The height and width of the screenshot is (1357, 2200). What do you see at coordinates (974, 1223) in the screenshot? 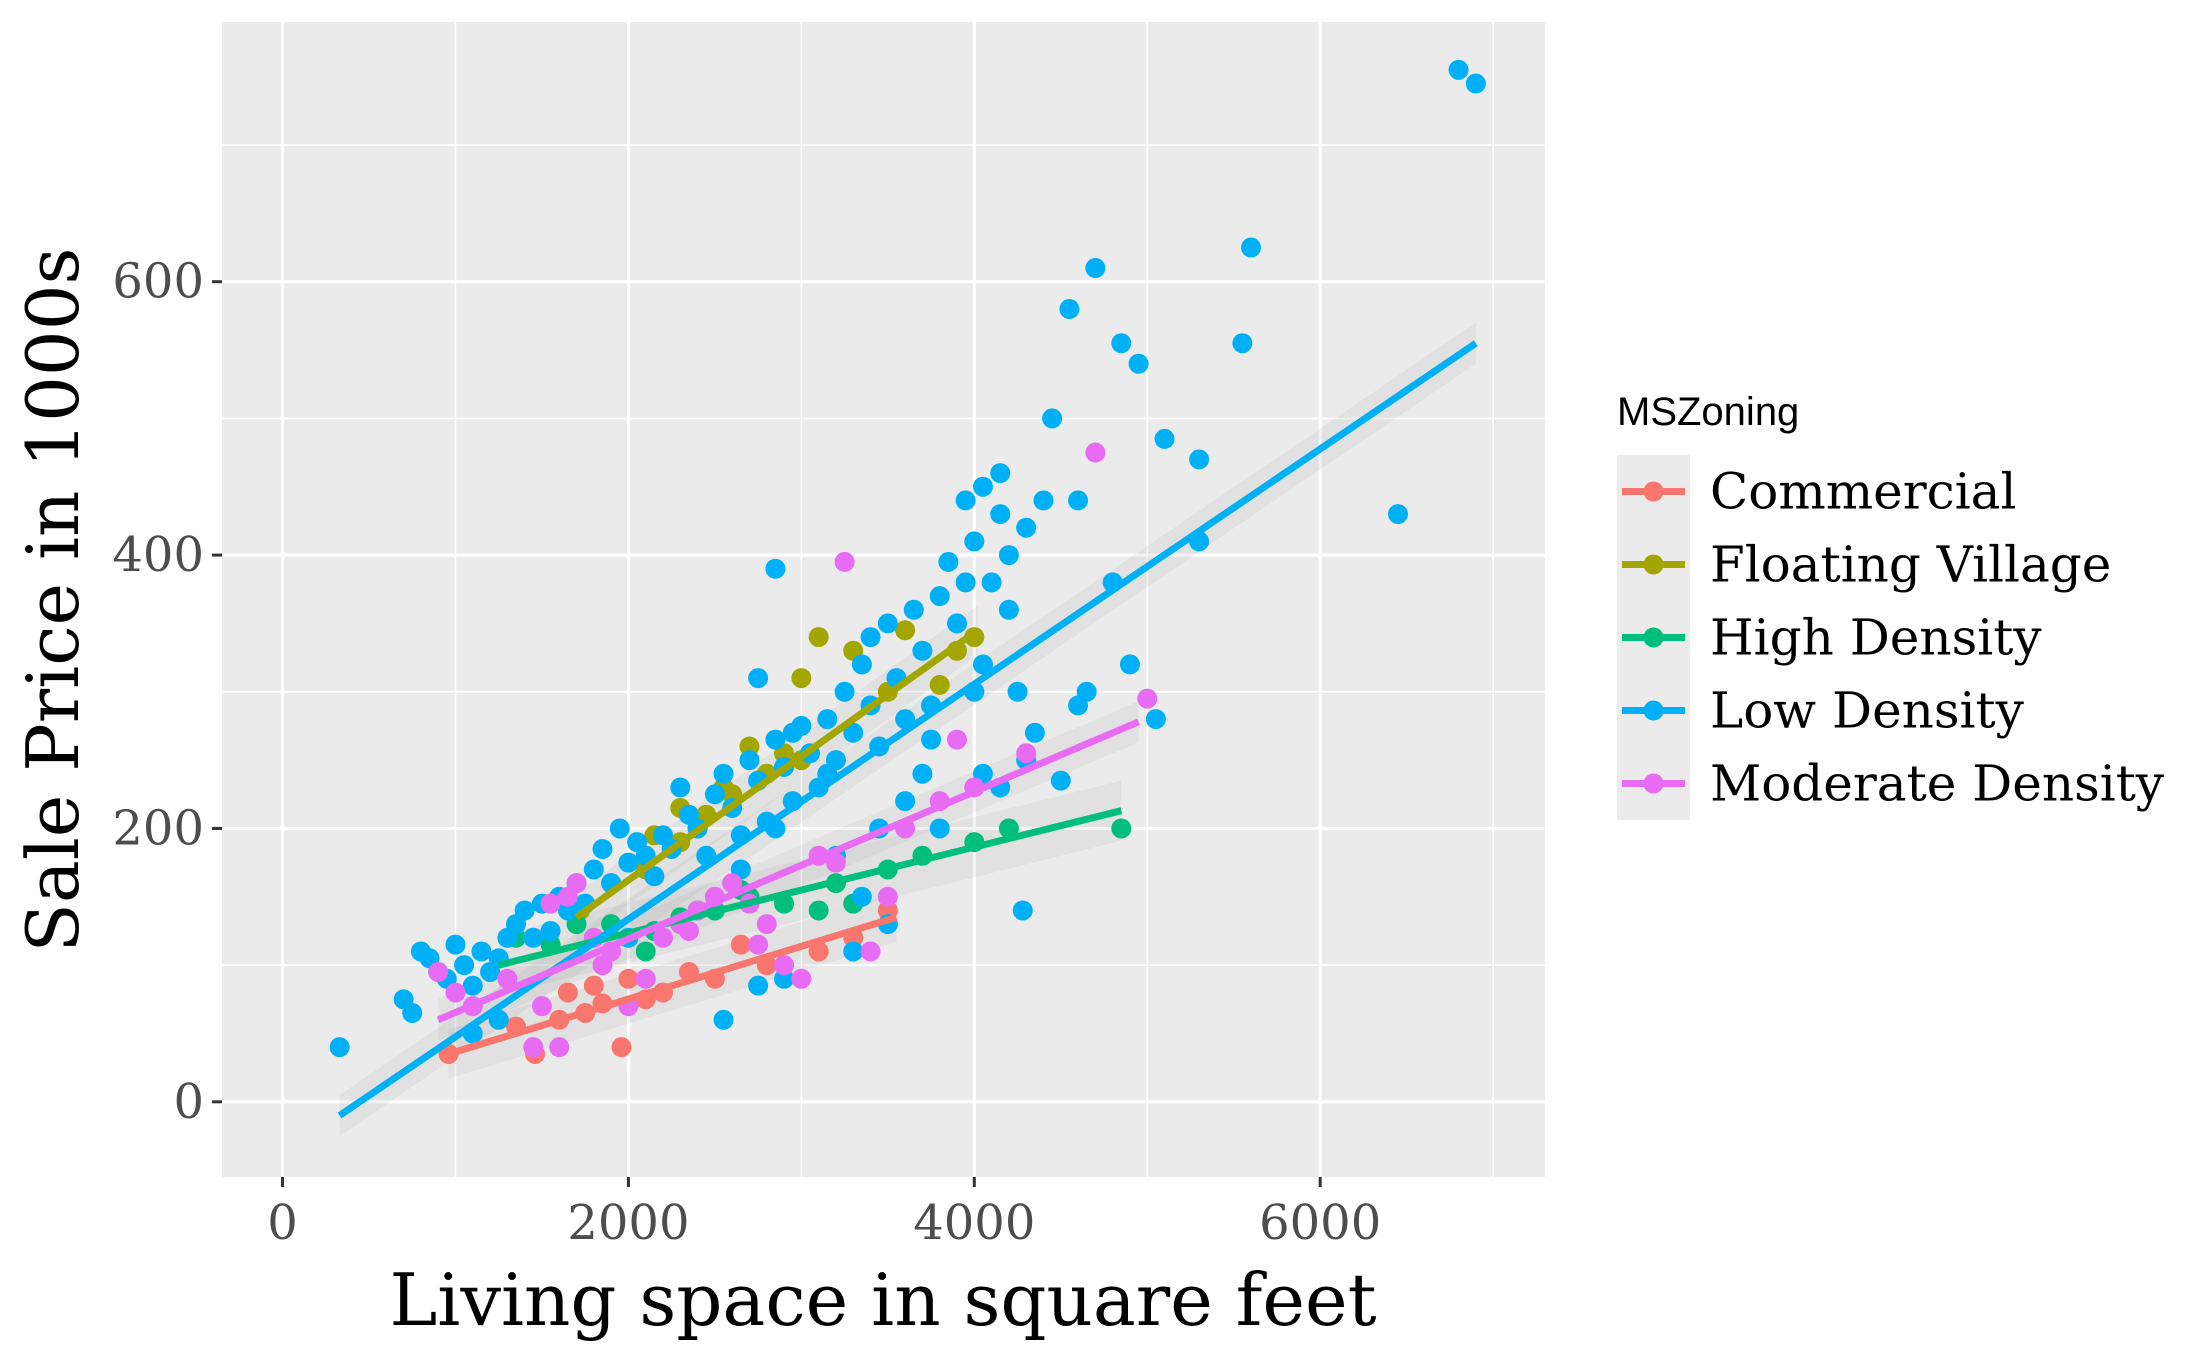
I see `x-tick-label: 4000` at bounding box center [974, 1223].